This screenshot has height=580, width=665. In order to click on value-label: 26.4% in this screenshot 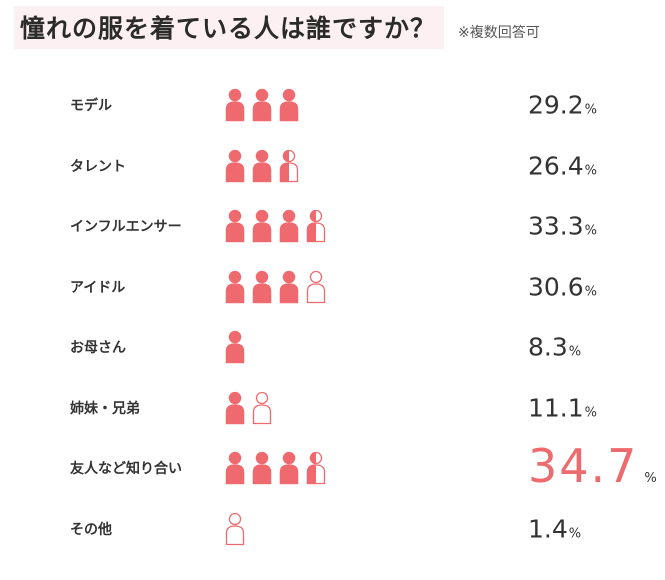, I will do `click(562, 165)`.